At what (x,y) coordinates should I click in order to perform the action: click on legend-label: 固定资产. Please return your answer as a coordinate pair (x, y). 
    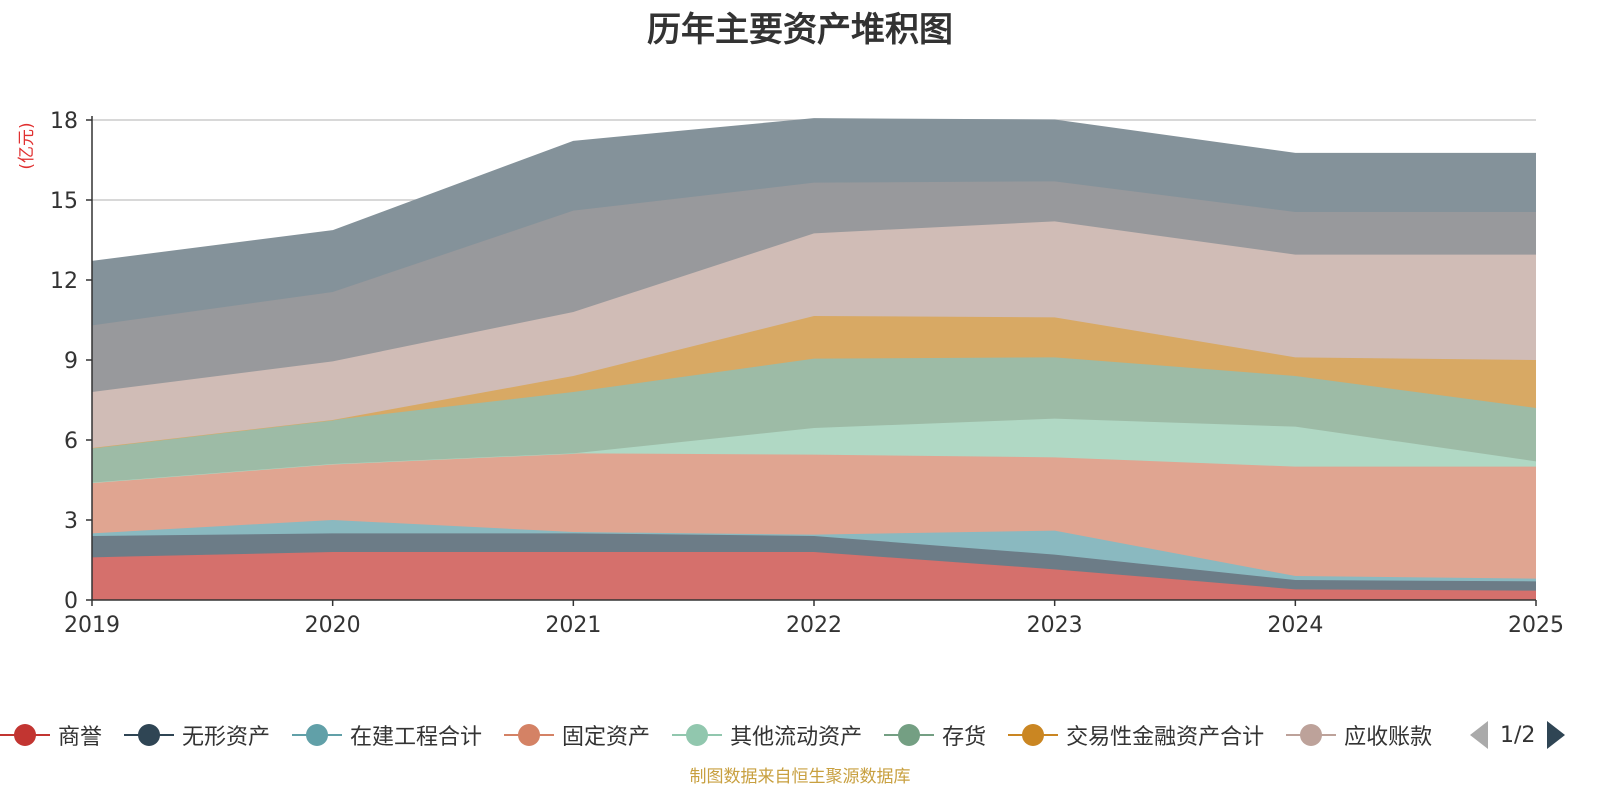
    Looking at the image, I should click on (606, 737).